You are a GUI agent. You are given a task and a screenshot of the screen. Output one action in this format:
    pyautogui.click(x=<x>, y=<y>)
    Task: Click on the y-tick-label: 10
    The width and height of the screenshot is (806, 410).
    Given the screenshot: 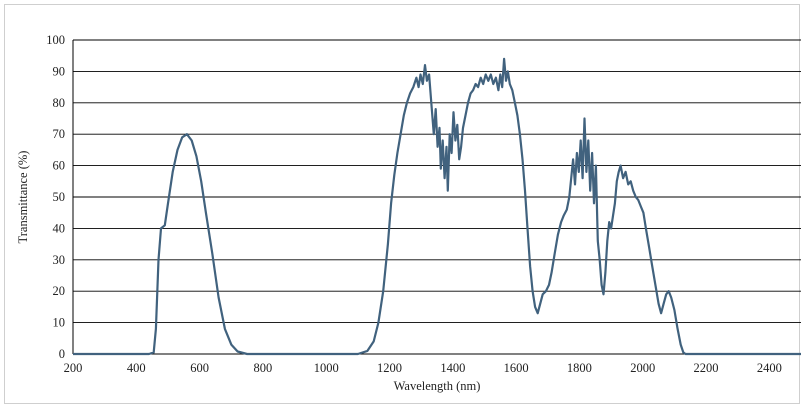 What is the action you would take?
    pyautogui.click(x=59, y=323)
    